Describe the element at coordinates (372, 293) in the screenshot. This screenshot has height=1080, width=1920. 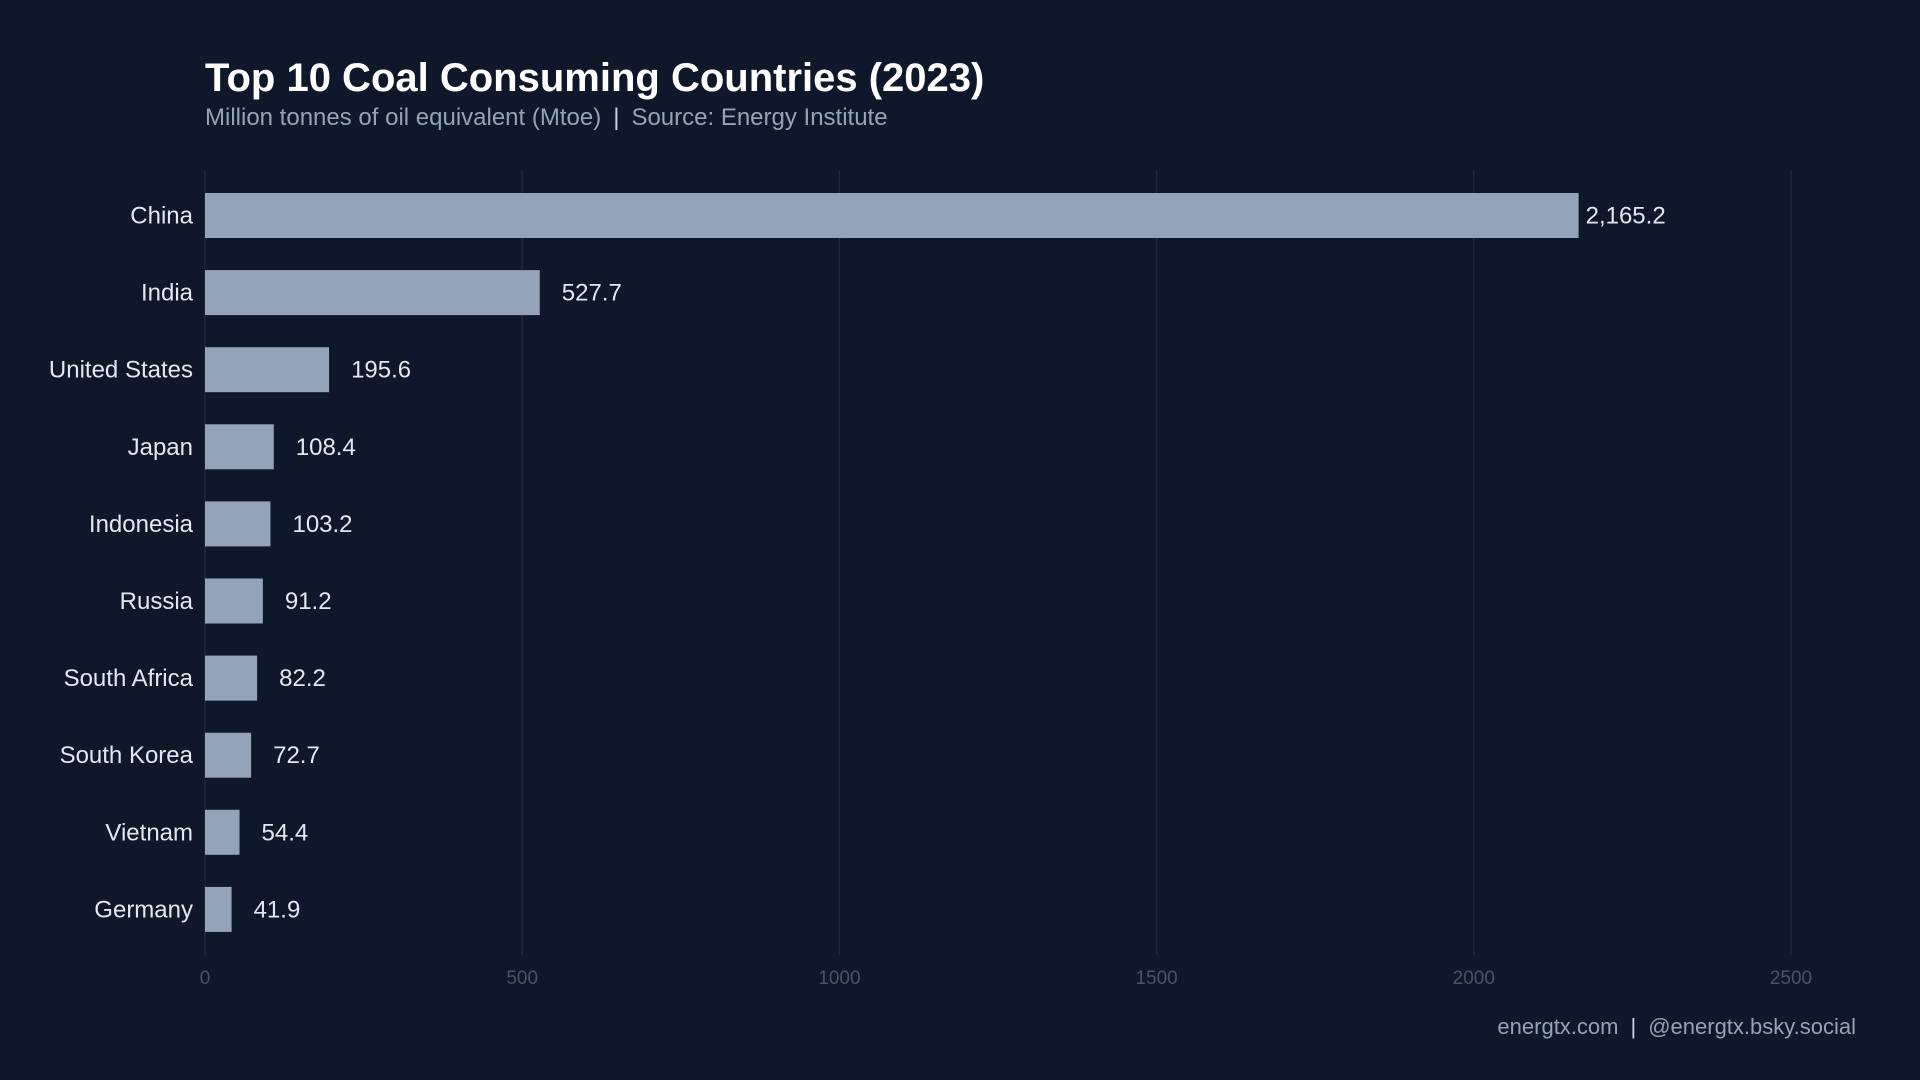
I see `bar-india` at that location.